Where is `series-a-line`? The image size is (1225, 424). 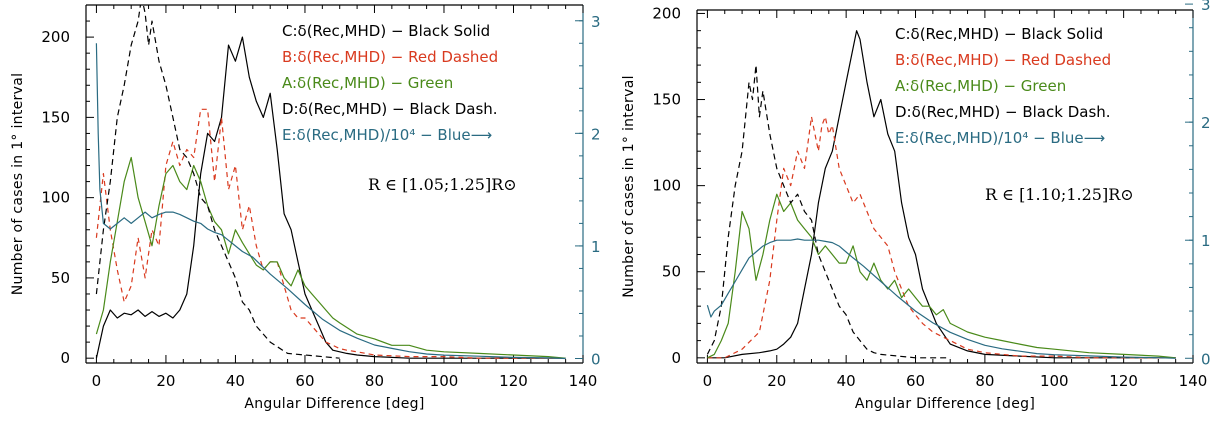 series-a-line is located at coordinates (941, 276).